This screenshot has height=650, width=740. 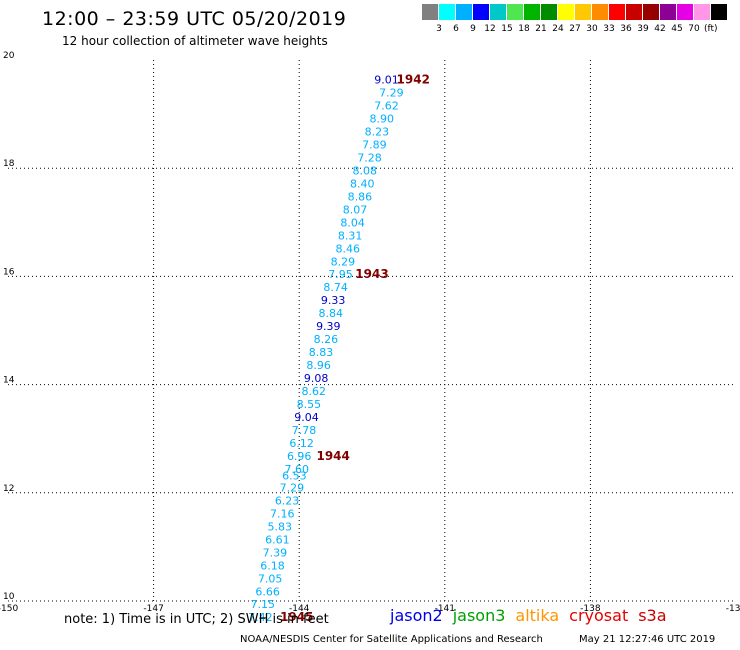 I want to click on wave-height-label: 7.39, so click(x=275, y=552).